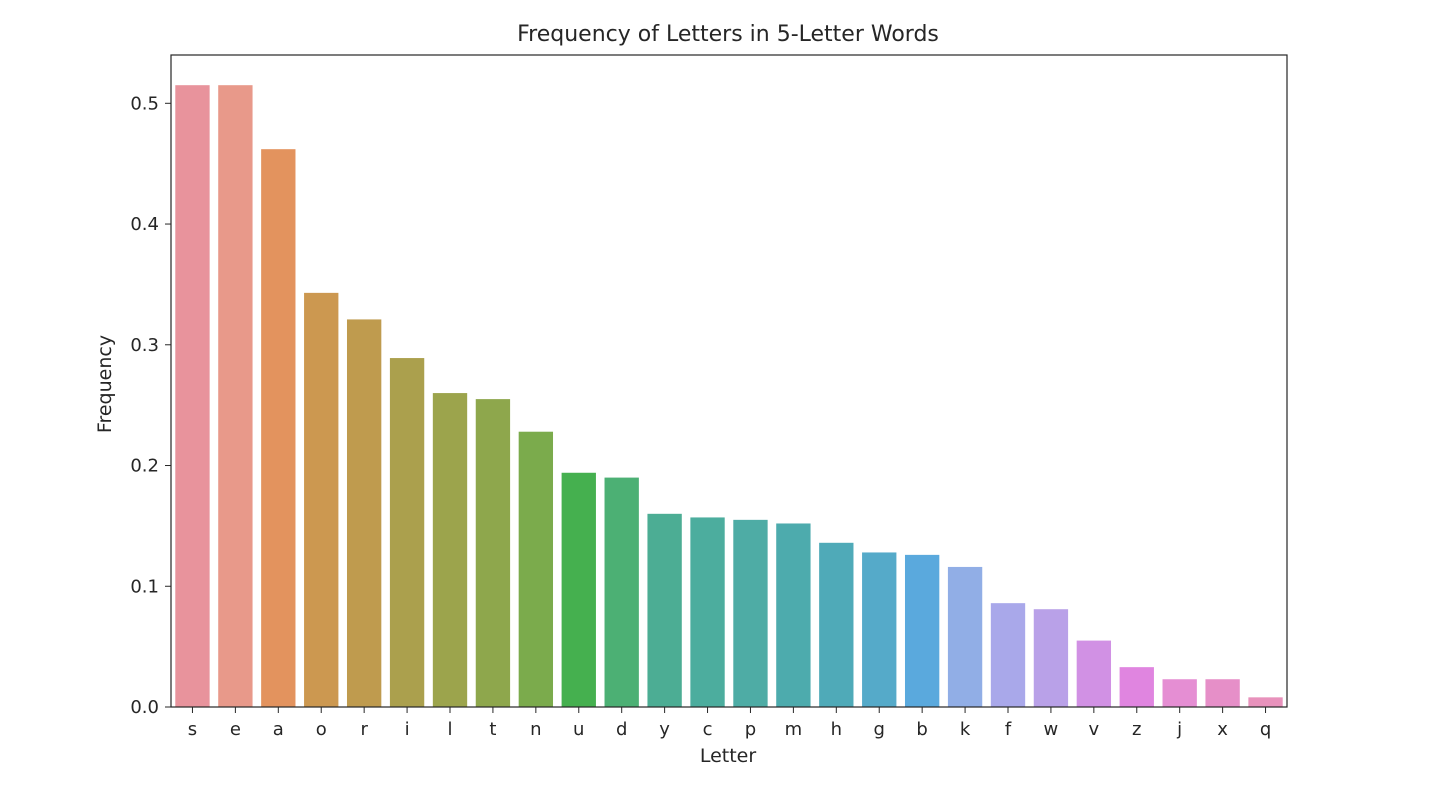 This screenshot has width=1444, height=804. Describe the element at coordinates (450, 550) in the screenshot. I see `bar-l` at that location.